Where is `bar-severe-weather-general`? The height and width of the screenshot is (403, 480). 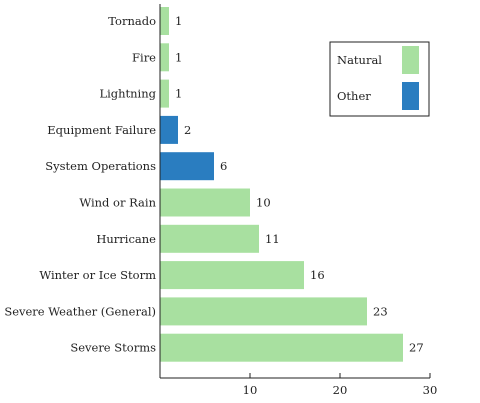 bar-severe-weather-general is located at coordinates (263, 311).